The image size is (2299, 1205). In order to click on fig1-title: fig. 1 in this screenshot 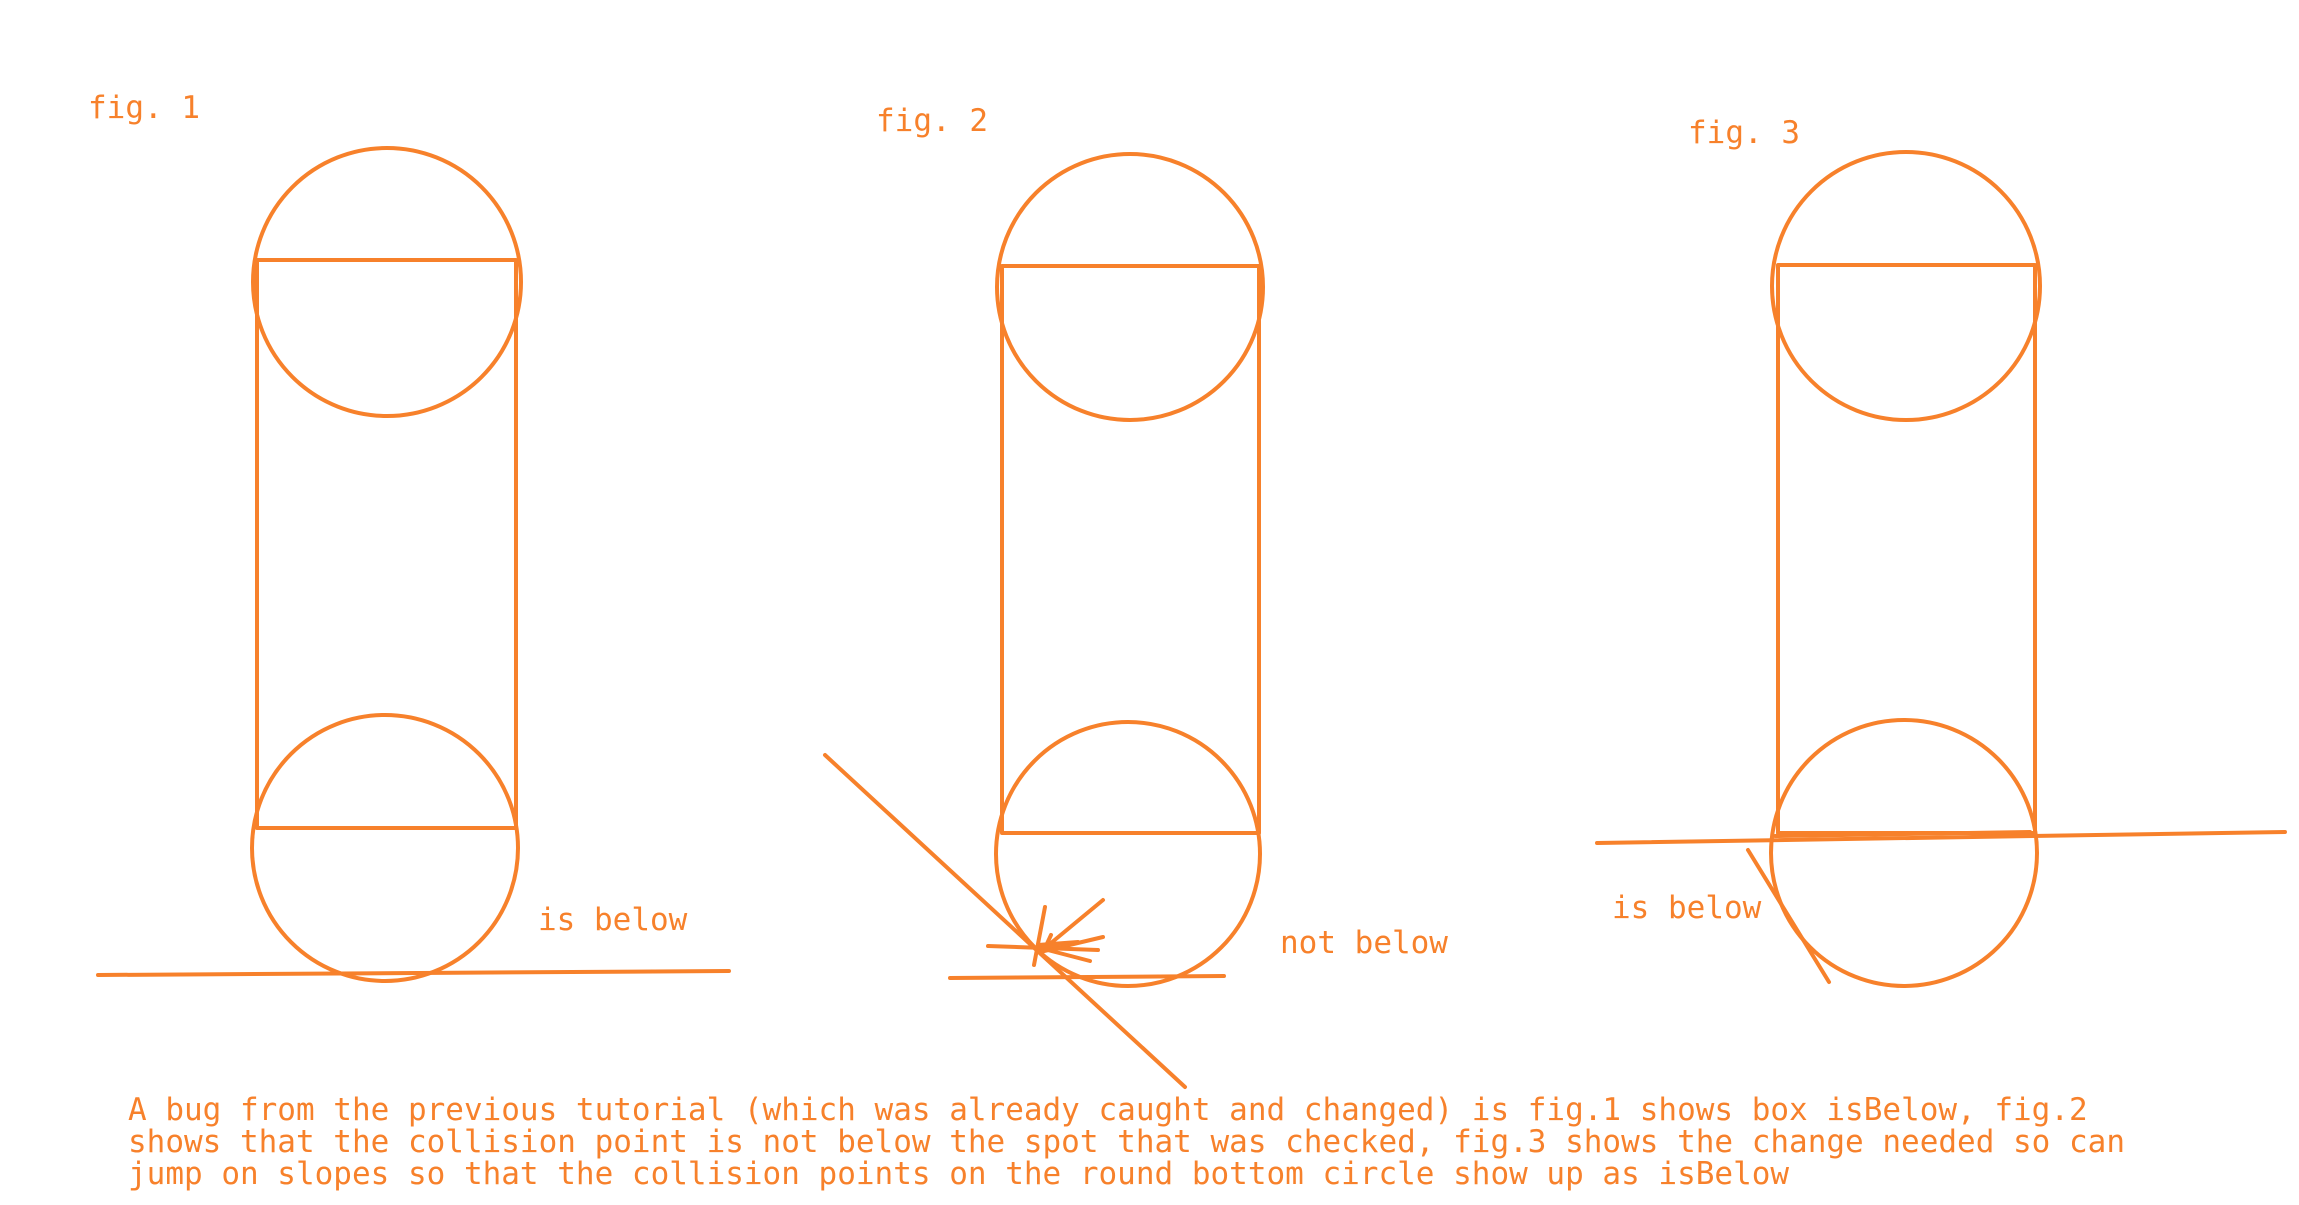, I will do `click(144, 108)`.